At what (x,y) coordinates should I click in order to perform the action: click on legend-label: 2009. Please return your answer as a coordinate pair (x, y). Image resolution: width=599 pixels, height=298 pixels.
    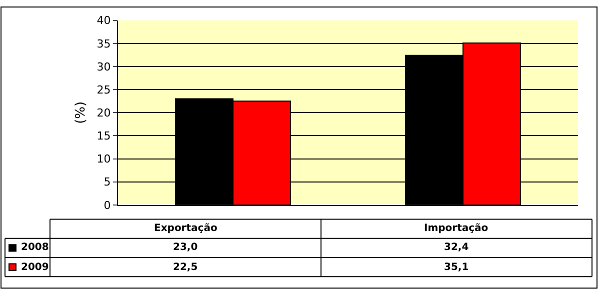
    Looking at the image, I should click on (35, 267).